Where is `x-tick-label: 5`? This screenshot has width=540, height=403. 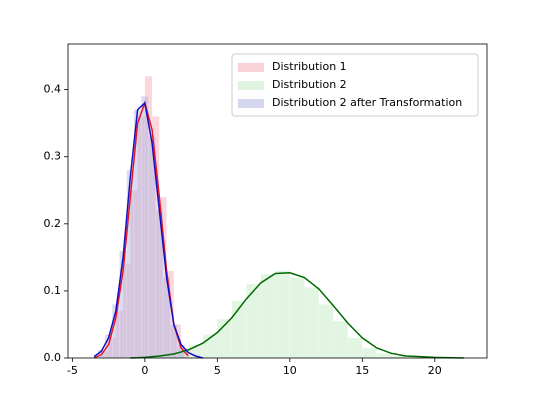 x-tick-label: 5 is located at coordinates (217, 370).